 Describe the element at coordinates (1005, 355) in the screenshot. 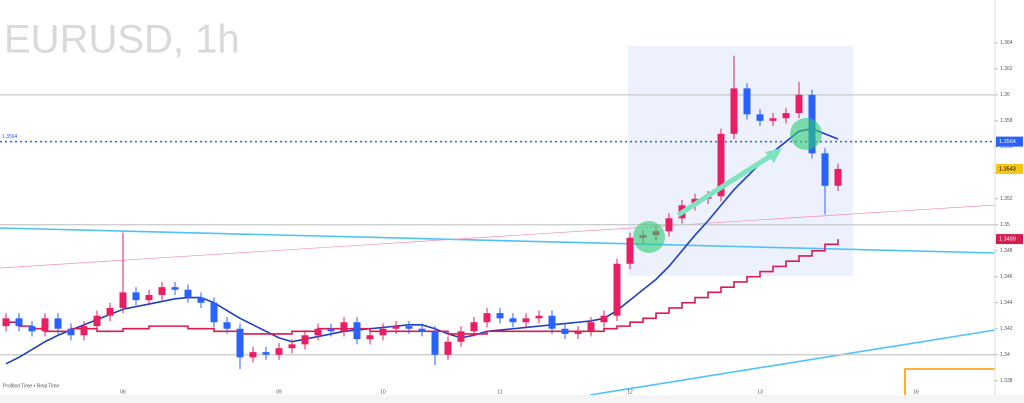

I see `y-tick-label: 1.34` at that location.